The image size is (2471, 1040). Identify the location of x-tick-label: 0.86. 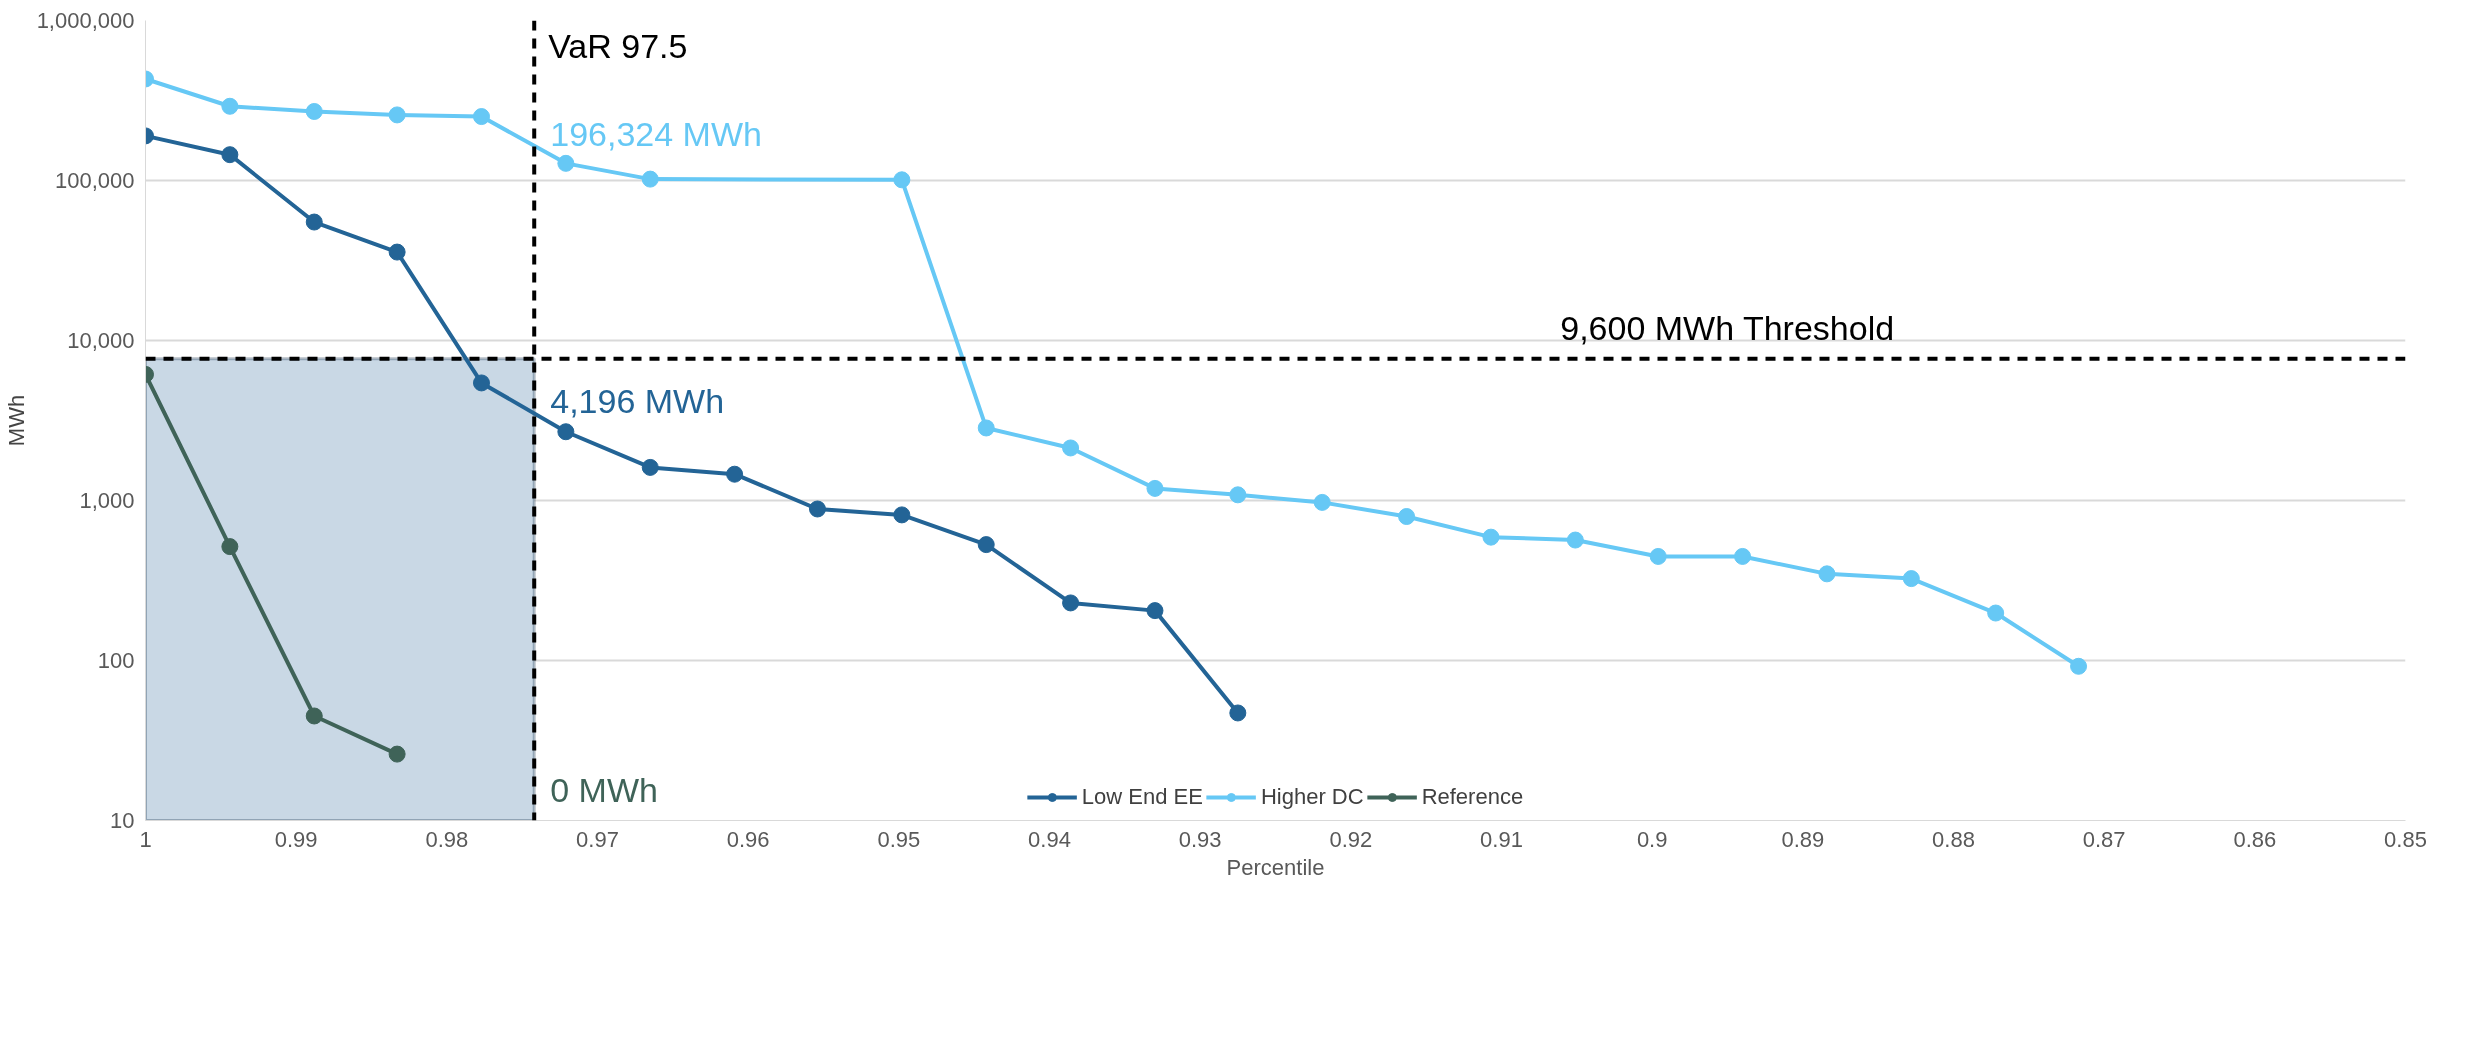
(2255, 839).